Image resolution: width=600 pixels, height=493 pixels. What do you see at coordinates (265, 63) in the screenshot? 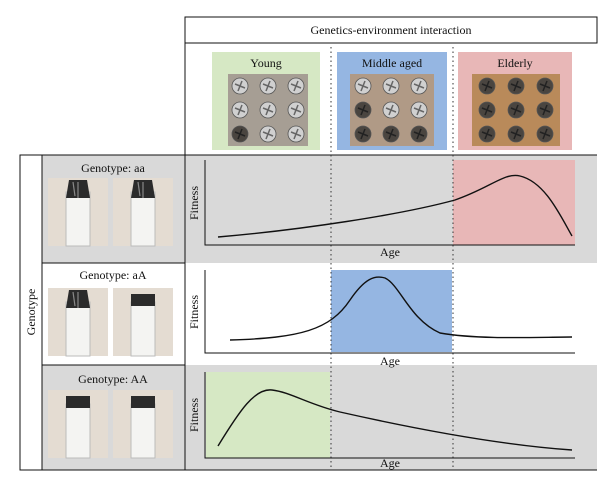
I see `column-label: Young` at bounding box center [265, 63].